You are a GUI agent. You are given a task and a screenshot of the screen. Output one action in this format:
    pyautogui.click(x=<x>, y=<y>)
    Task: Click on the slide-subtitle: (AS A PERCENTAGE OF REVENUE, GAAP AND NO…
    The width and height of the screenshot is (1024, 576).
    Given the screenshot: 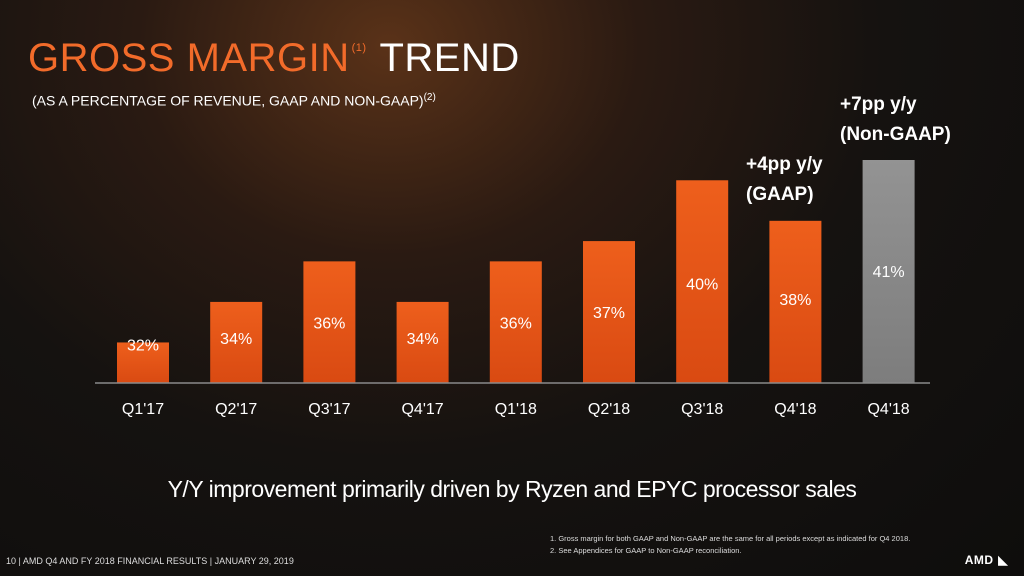 What is the action you would take?
    pyautogui.click(x=234, y=100)
    